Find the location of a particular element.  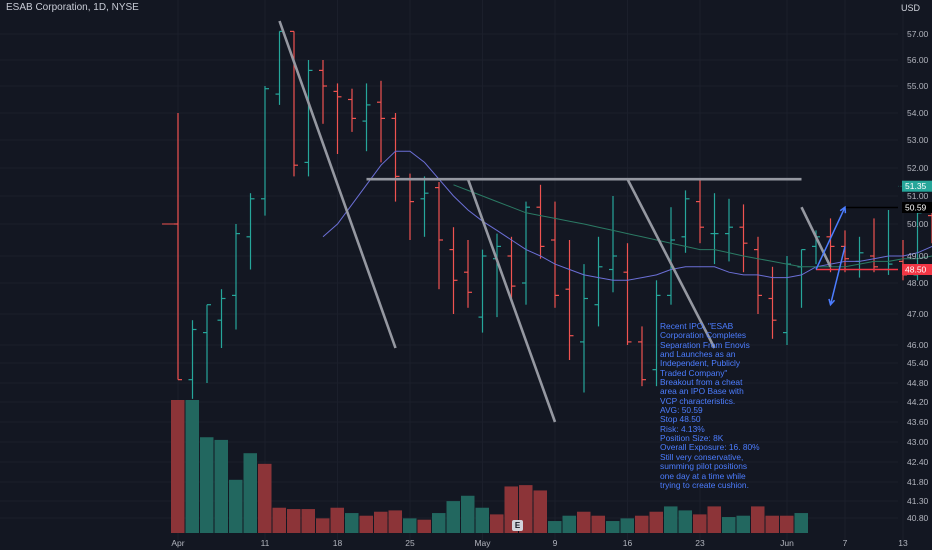

y-tick-label: 44.20 is located at coordinates (918, 402).